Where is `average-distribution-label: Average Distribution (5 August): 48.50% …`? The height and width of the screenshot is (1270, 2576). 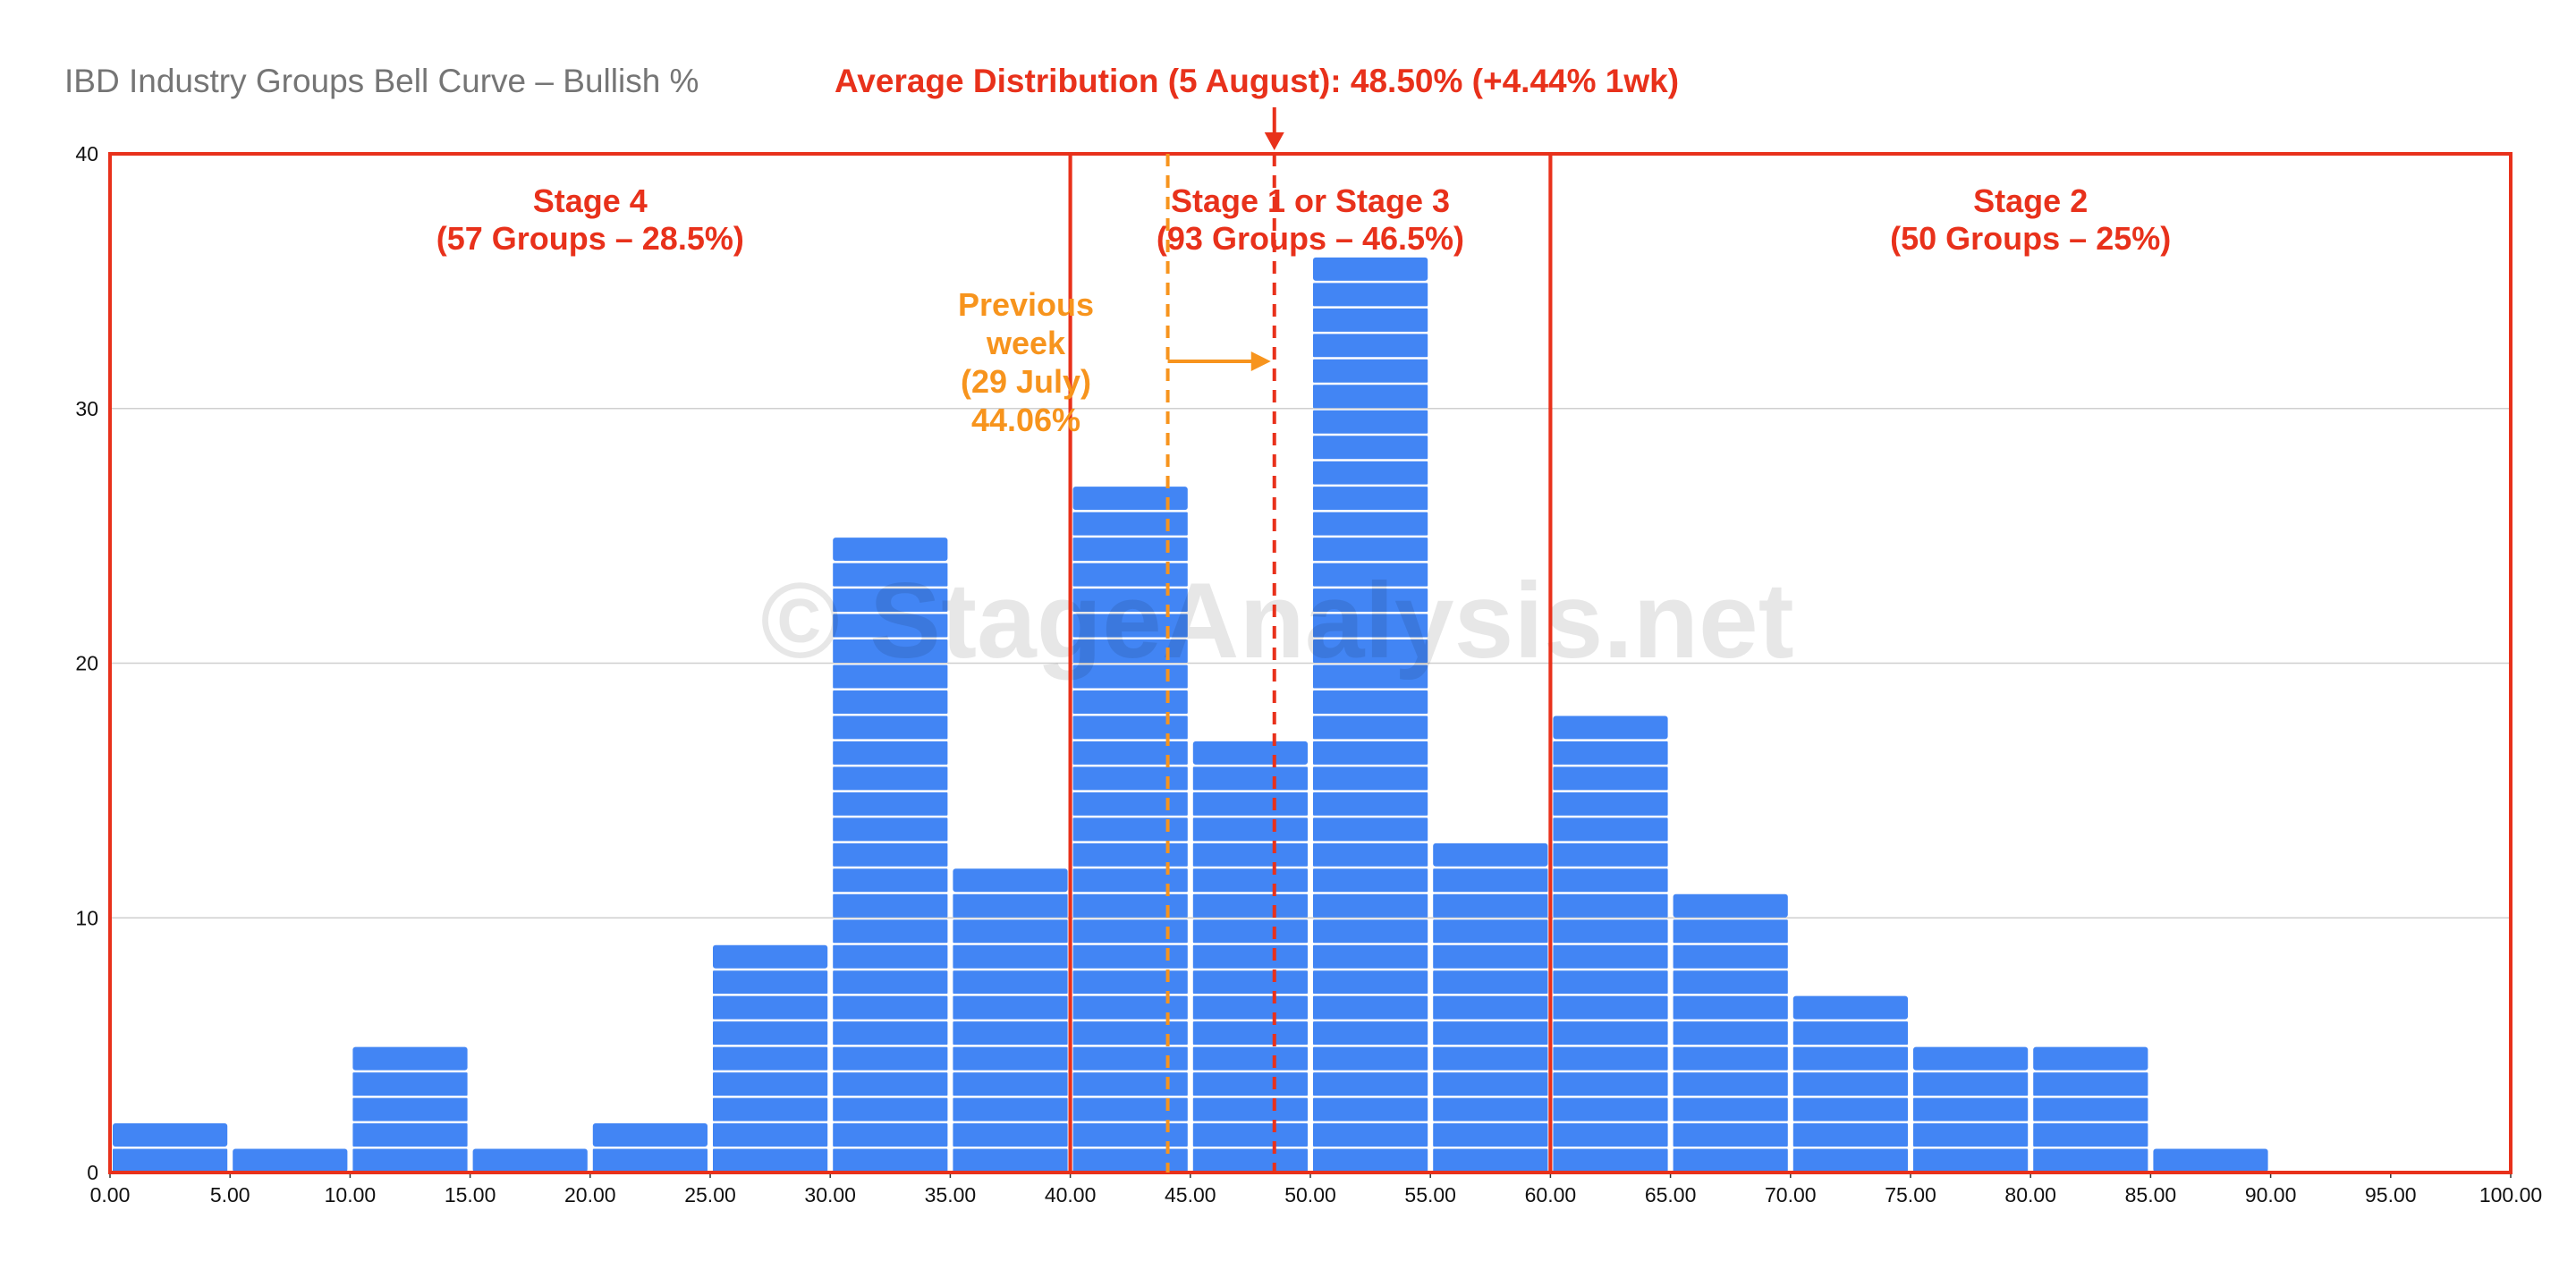
average-distribution-label: Average Distribution (5 August): 48.50% … is located at coordinates (1257, 81).